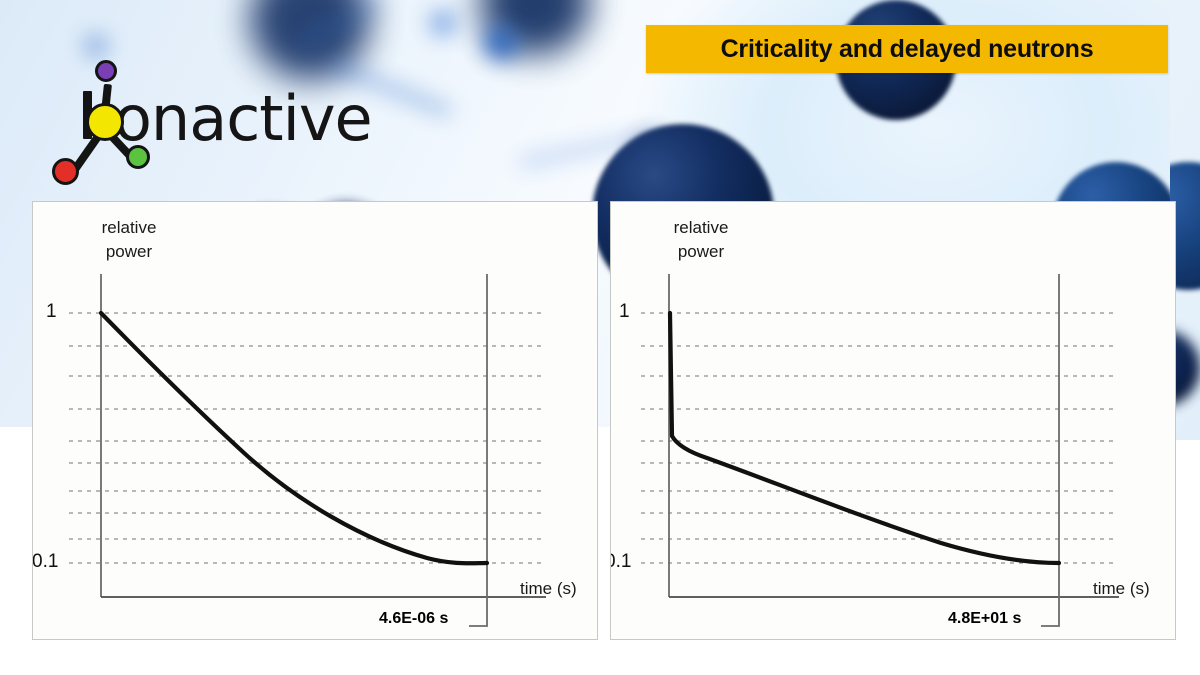 The width and height of the screenshot is (1200, 675). I want to click on slide-title-banner: Criticality and delayed neutrons, so click(907, 49).